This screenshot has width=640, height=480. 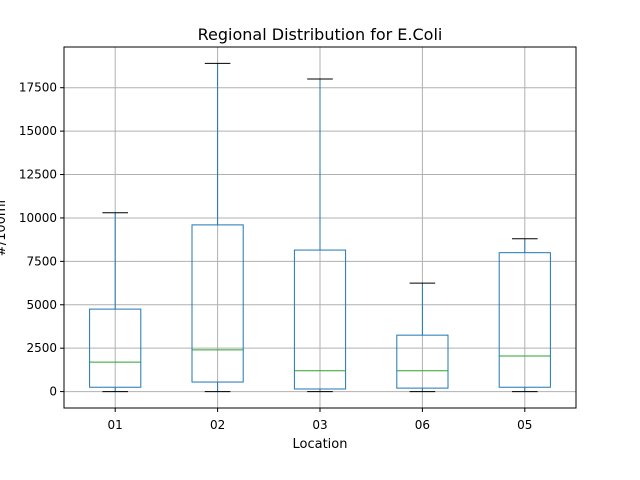 What do you see at coordinates (38, 131) in the screenshot?
I see `y-tick-label: 15000` at bounding box center [38, 131].